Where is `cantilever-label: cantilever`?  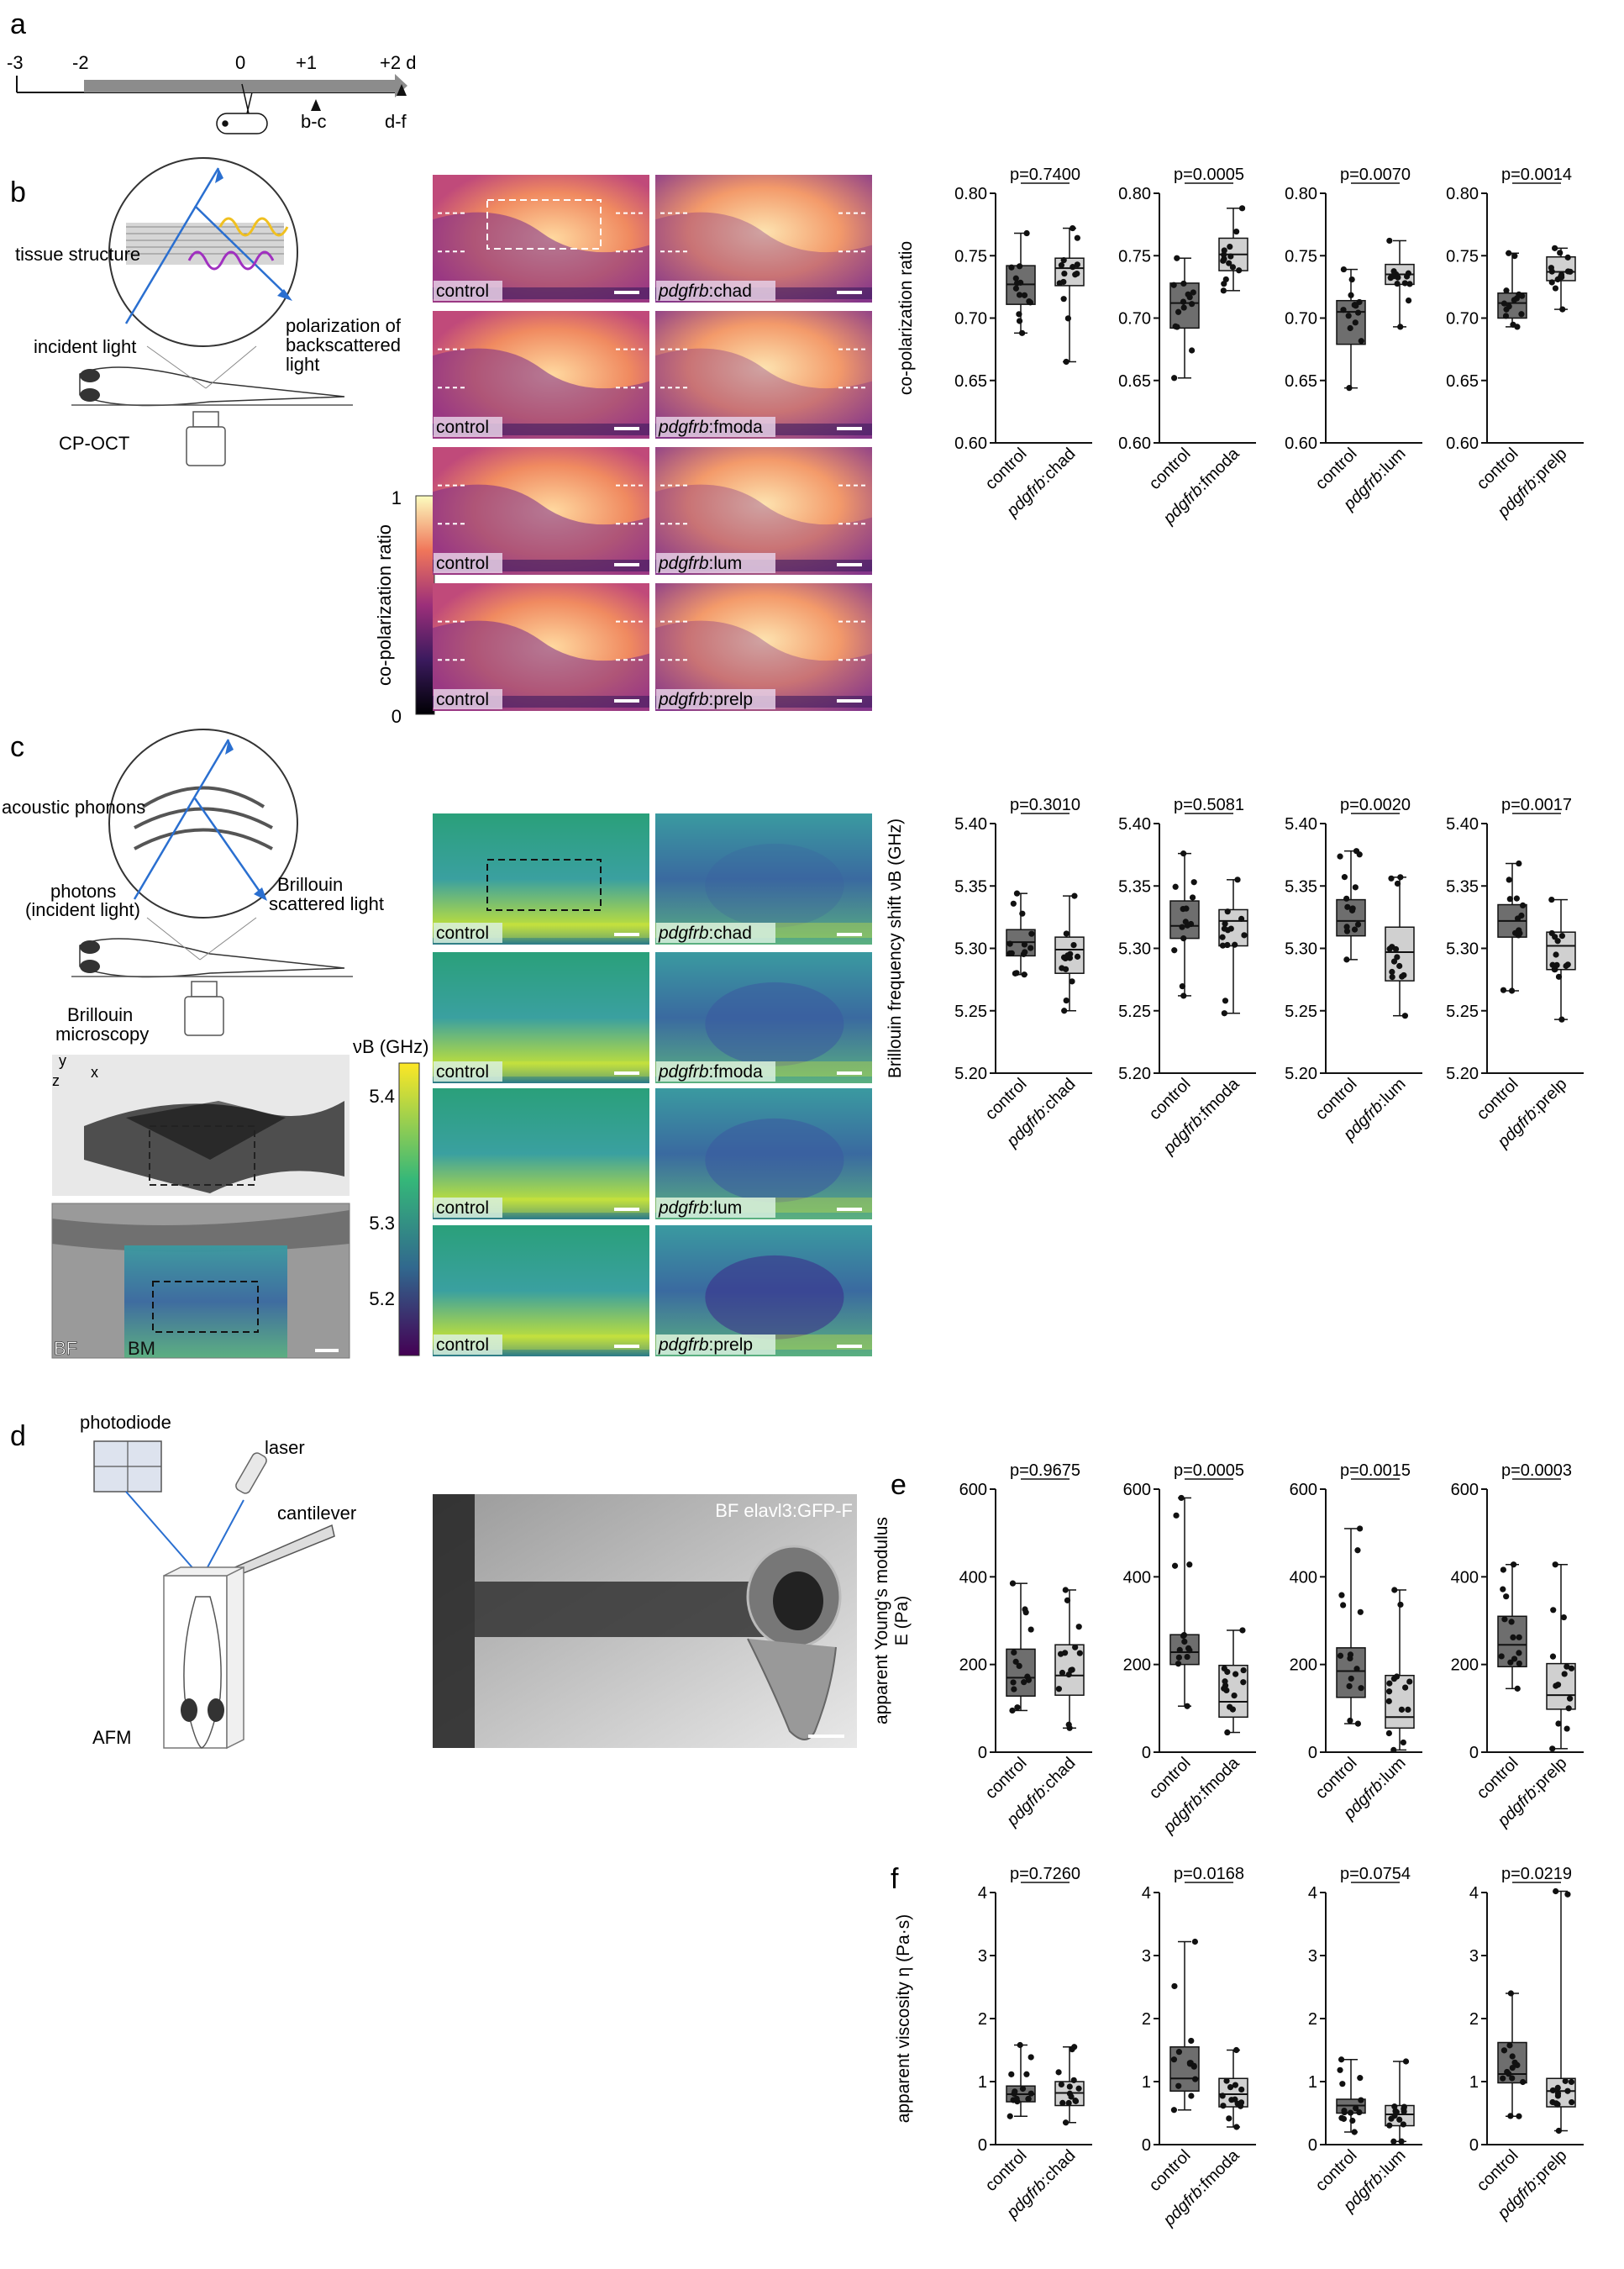 cantilever-label: cantilever is located at coordinates (316, 1513).